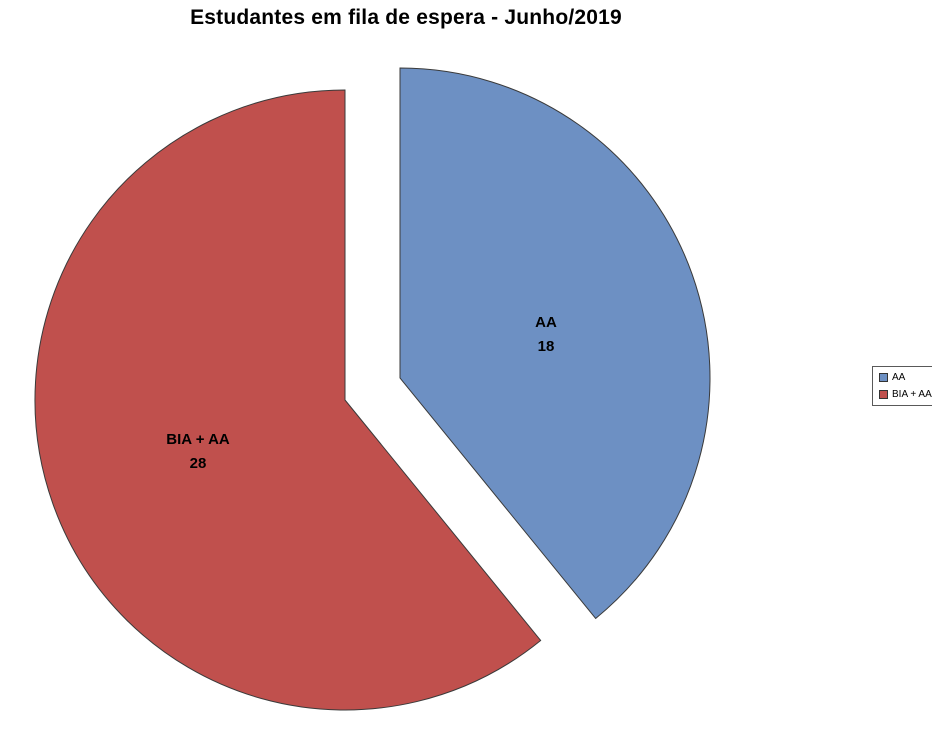 This screenshot has width=932, height=730. I want to click on legend-label-bia-aa: BIA + AA, so click(912, 394).